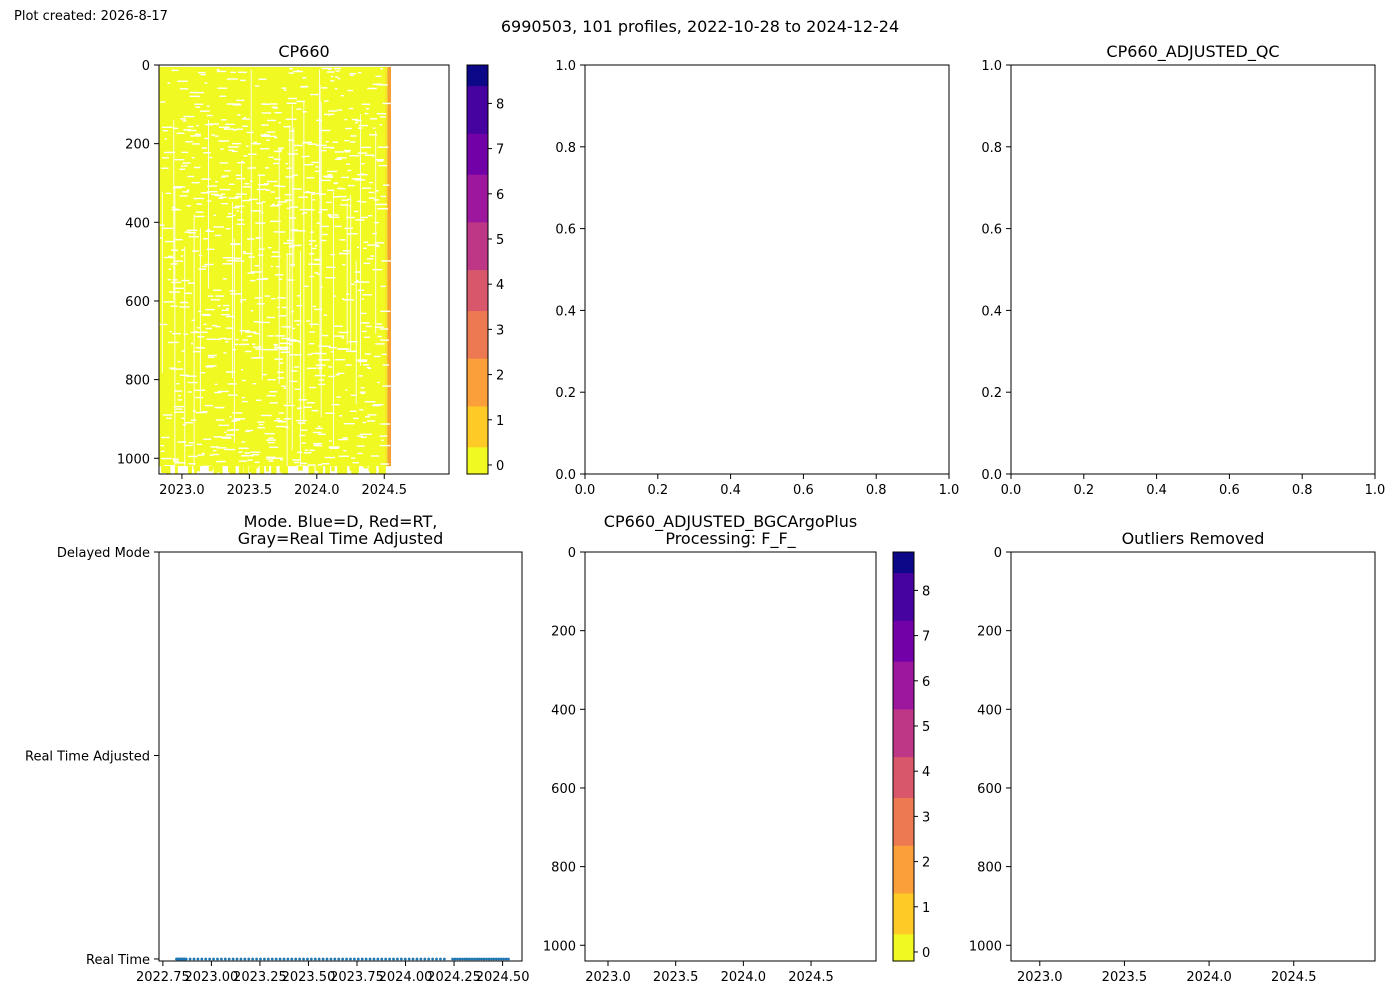 The image size is (1400, 1000). I want to click on data-gap-seam, so click(262, 291).